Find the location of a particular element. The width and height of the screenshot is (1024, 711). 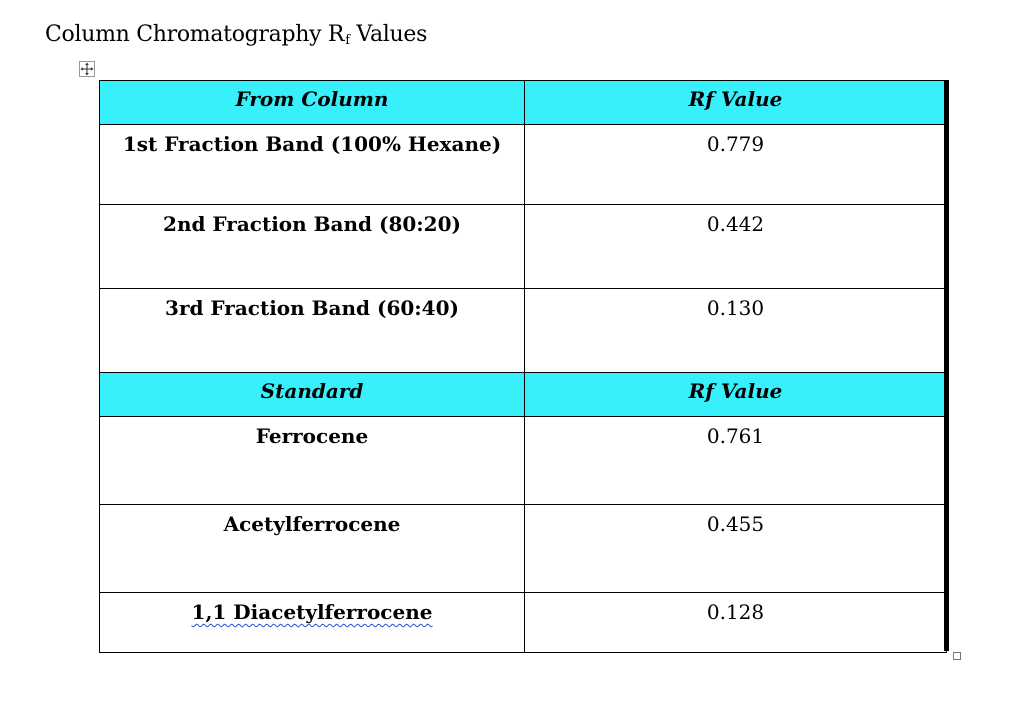

table-header-row: From Column Rf Value is located at coordinates (523, 102).